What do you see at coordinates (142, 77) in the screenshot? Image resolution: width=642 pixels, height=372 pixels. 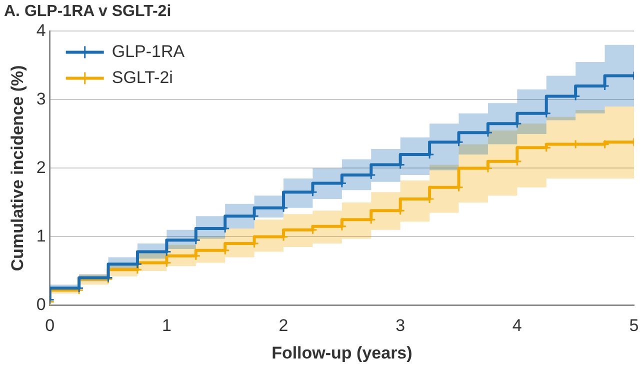 I see `legend-label: SGLT-2i` at bounding box center [142, 77].